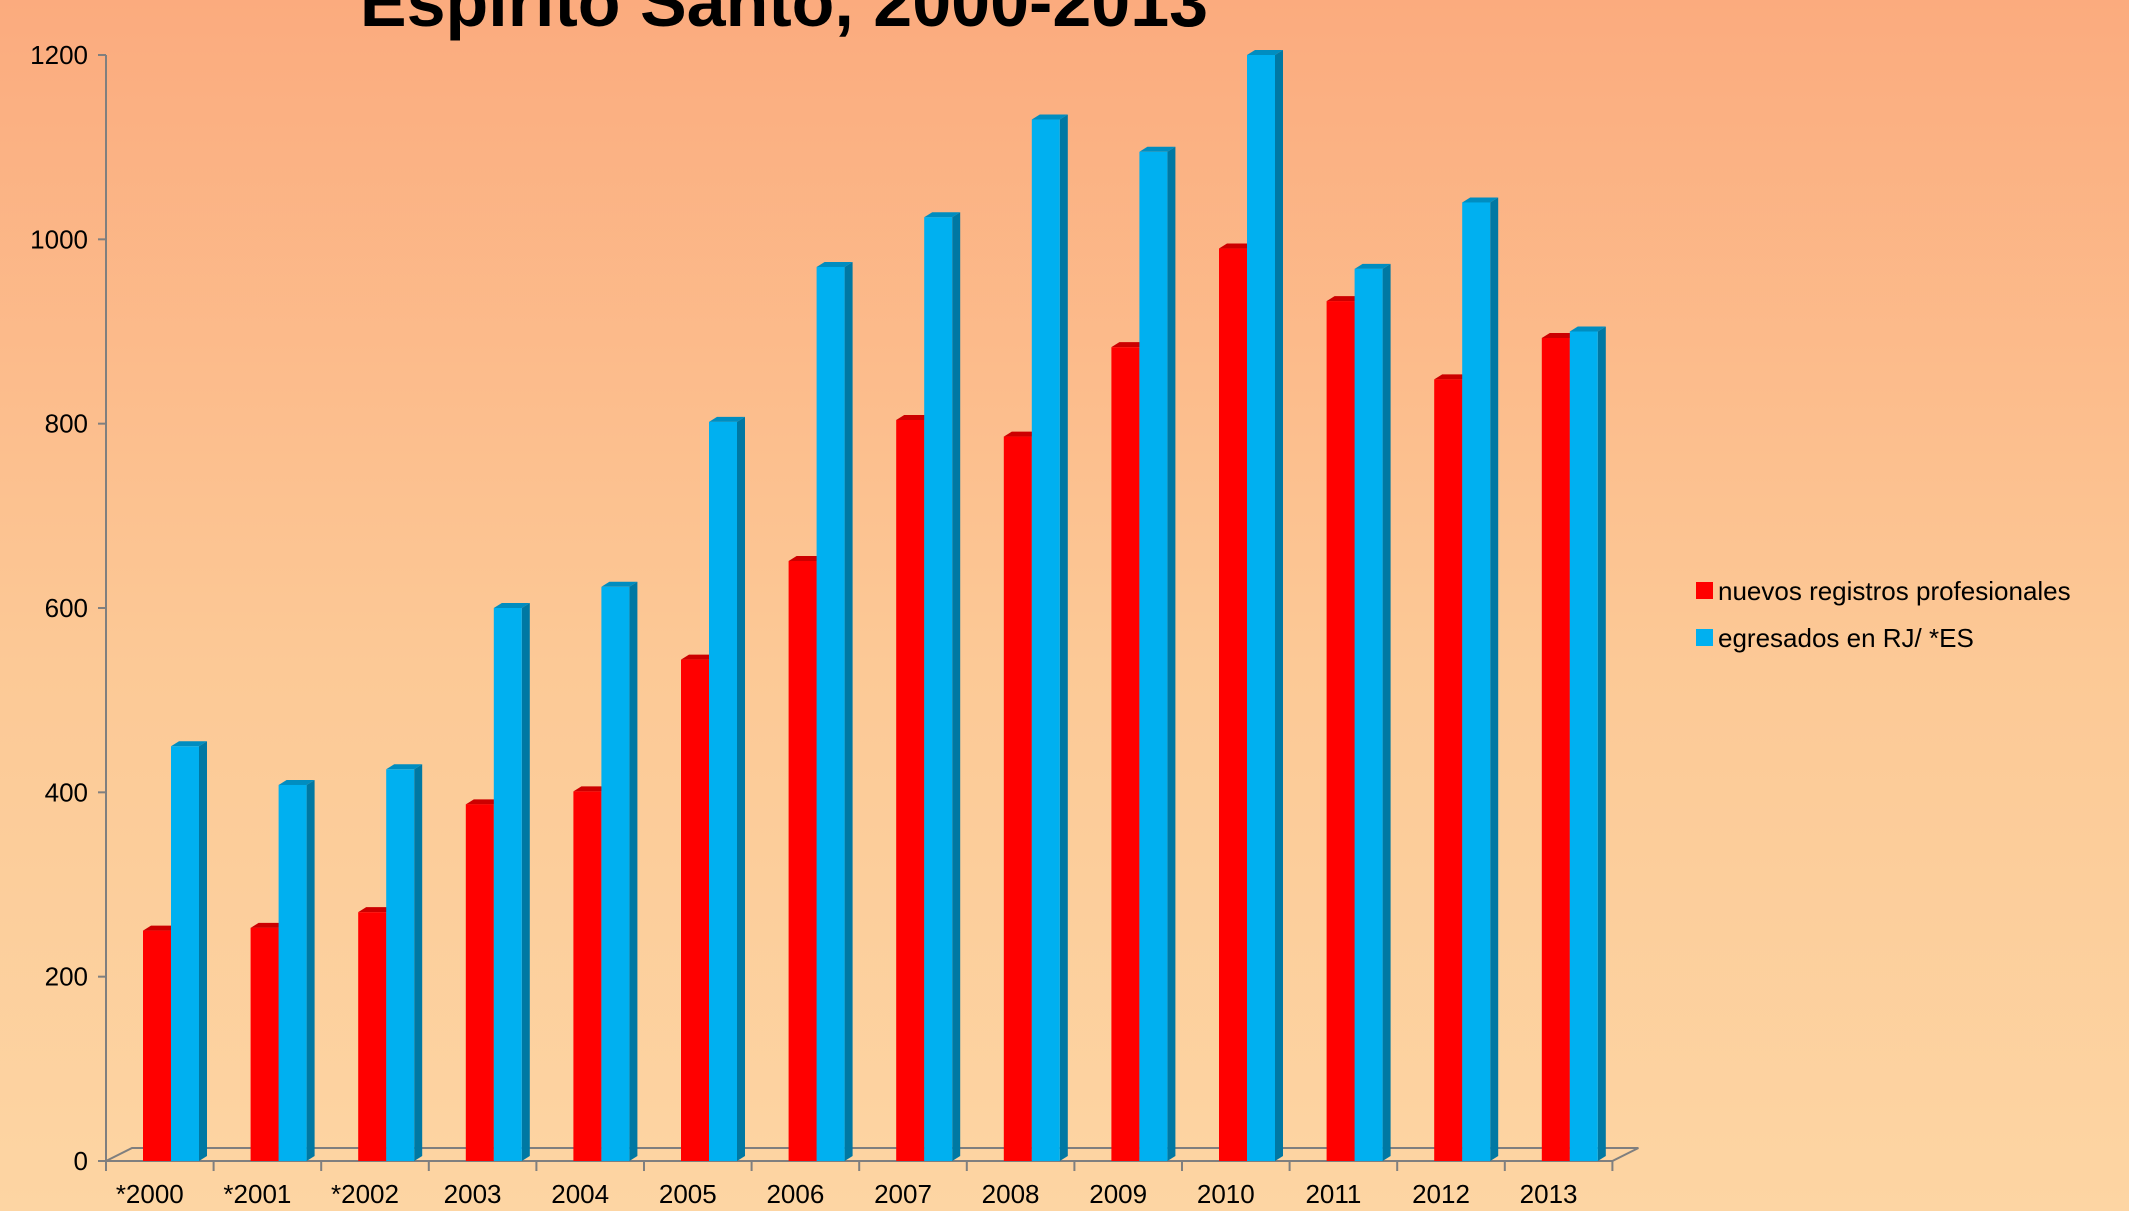  What do you see at coordinates (59, 55) in the screenshot?
I see `y-tick-label: 1200` at bounding box center [59, 55].